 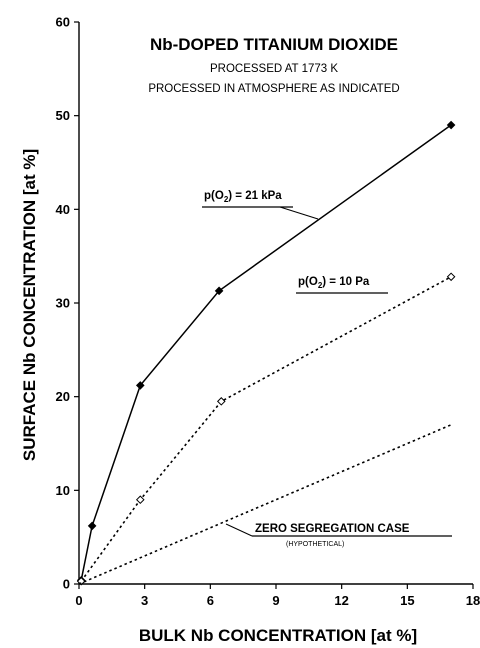 I want to click on annotation-zero-note: (HYPOTHETICAL), so click(x=315, y=544).